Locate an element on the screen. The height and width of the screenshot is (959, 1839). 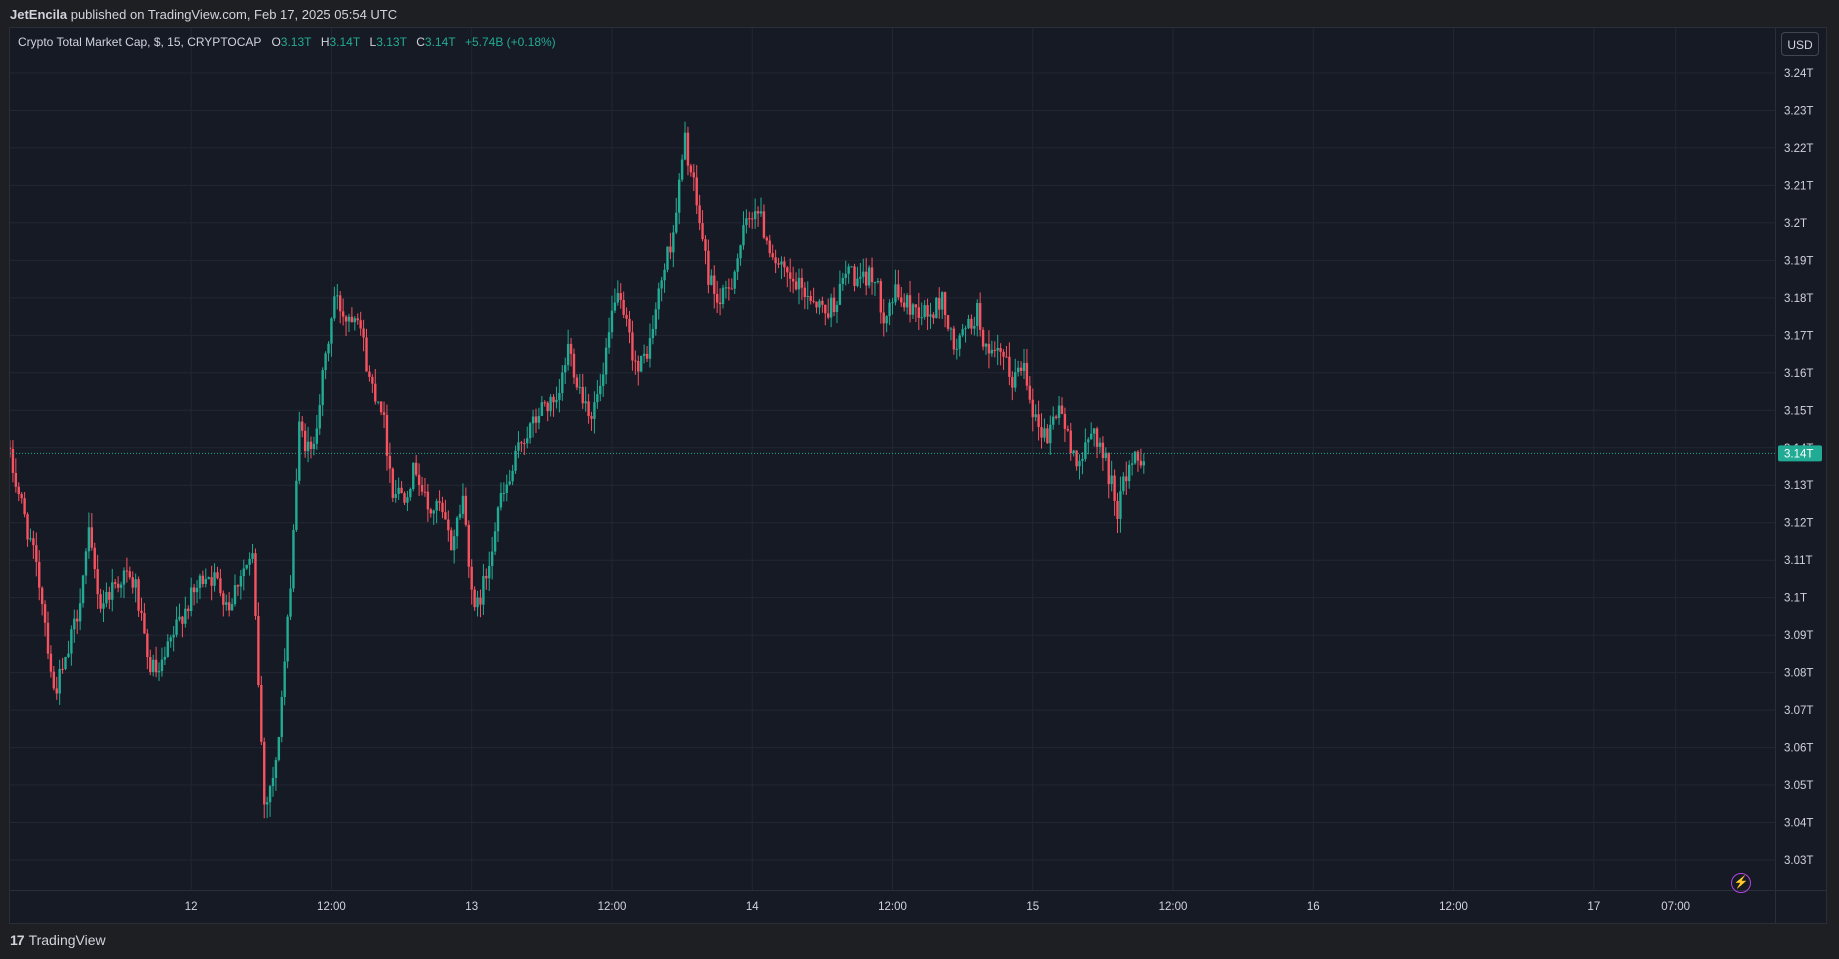
x-tick-label: 07:00 is located at coordinates (1675, 907).